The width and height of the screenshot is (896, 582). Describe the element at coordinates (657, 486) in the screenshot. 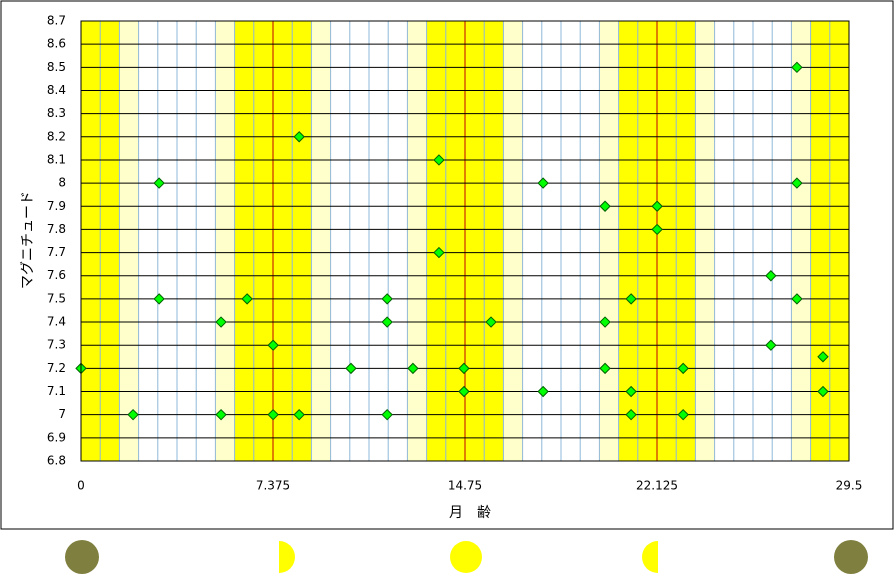

I see `x-tick-label: 22.125` at that location.